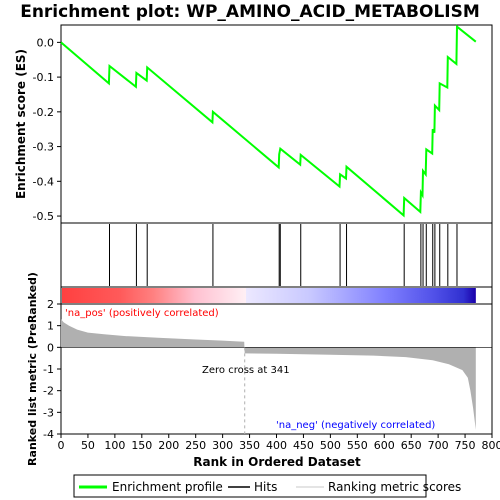 The image size is (500, 500). Describe the element at coordinates (46, 42) in the screenshot. I see `es-tick-label: 0.0` at that location.